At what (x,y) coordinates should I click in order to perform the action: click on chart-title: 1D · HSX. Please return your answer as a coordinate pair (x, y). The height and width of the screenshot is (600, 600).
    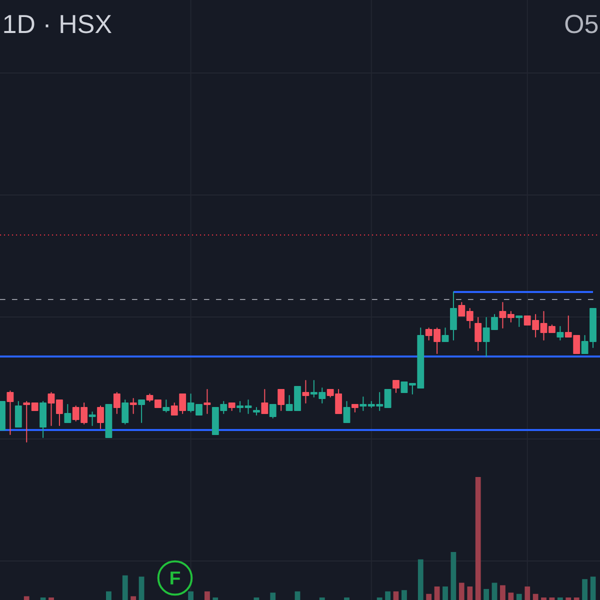
    Looking at the image, I should click on (58, 24).